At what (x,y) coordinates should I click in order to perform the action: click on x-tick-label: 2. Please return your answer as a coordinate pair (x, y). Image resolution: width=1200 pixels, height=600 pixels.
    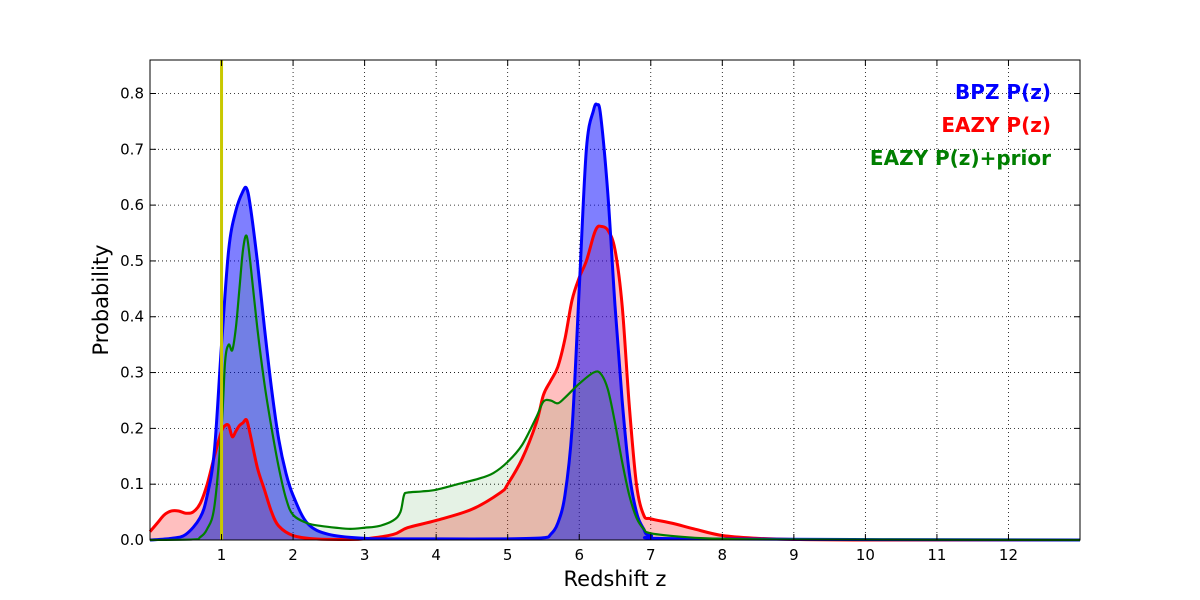
    Looking at the image, I should click on (293, 555).